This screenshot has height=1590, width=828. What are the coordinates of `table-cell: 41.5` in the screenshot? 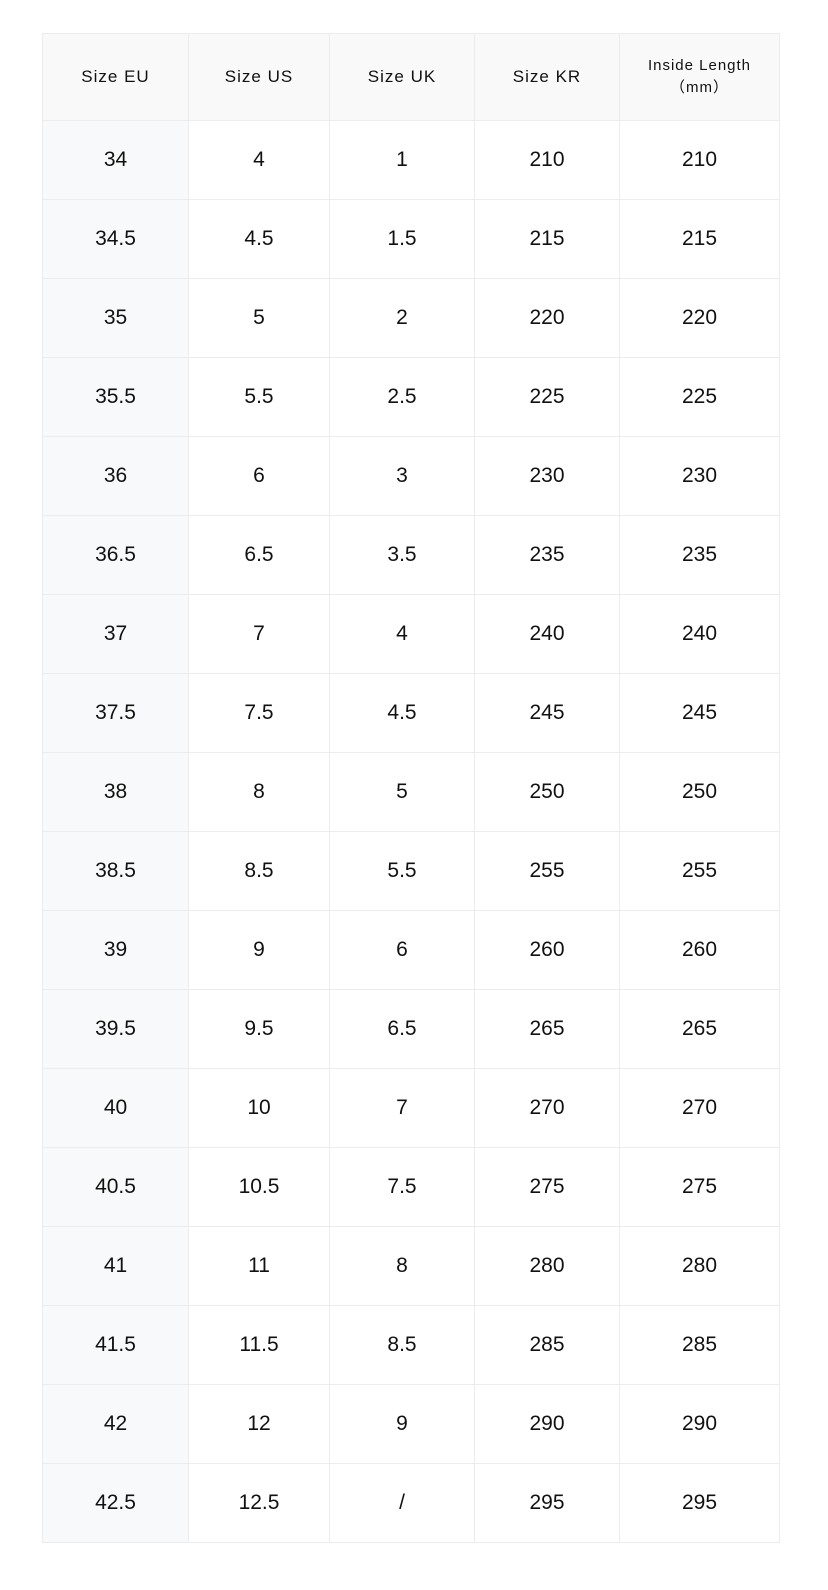 It's located at (115, 1345).